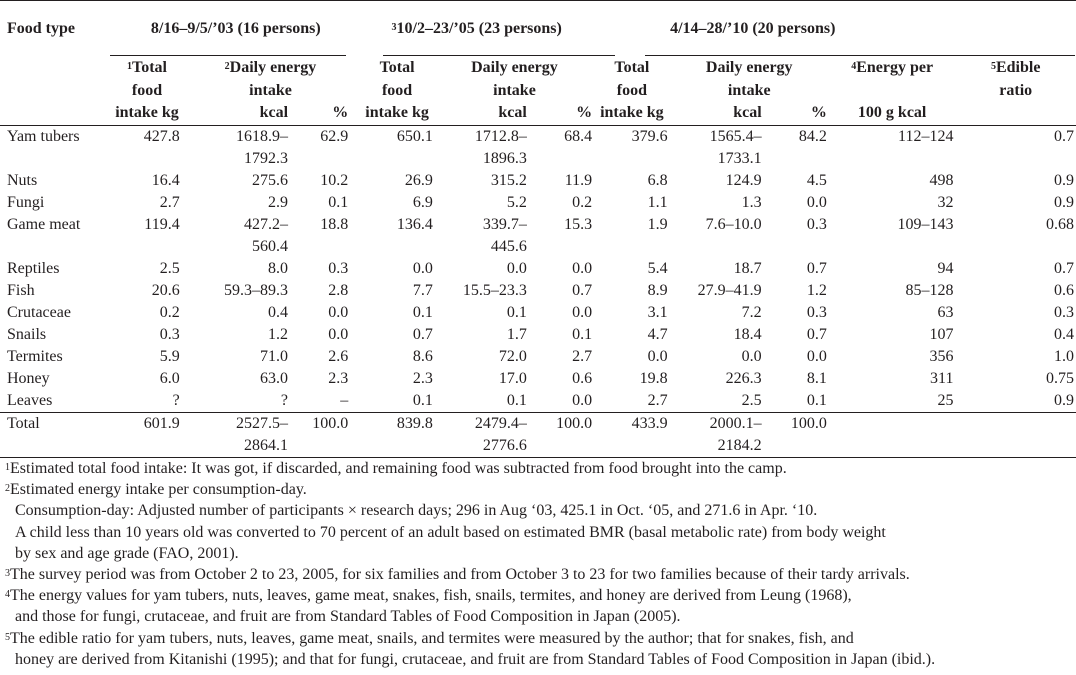  I want to click on table-cell: 6.9, so click(422, 202).